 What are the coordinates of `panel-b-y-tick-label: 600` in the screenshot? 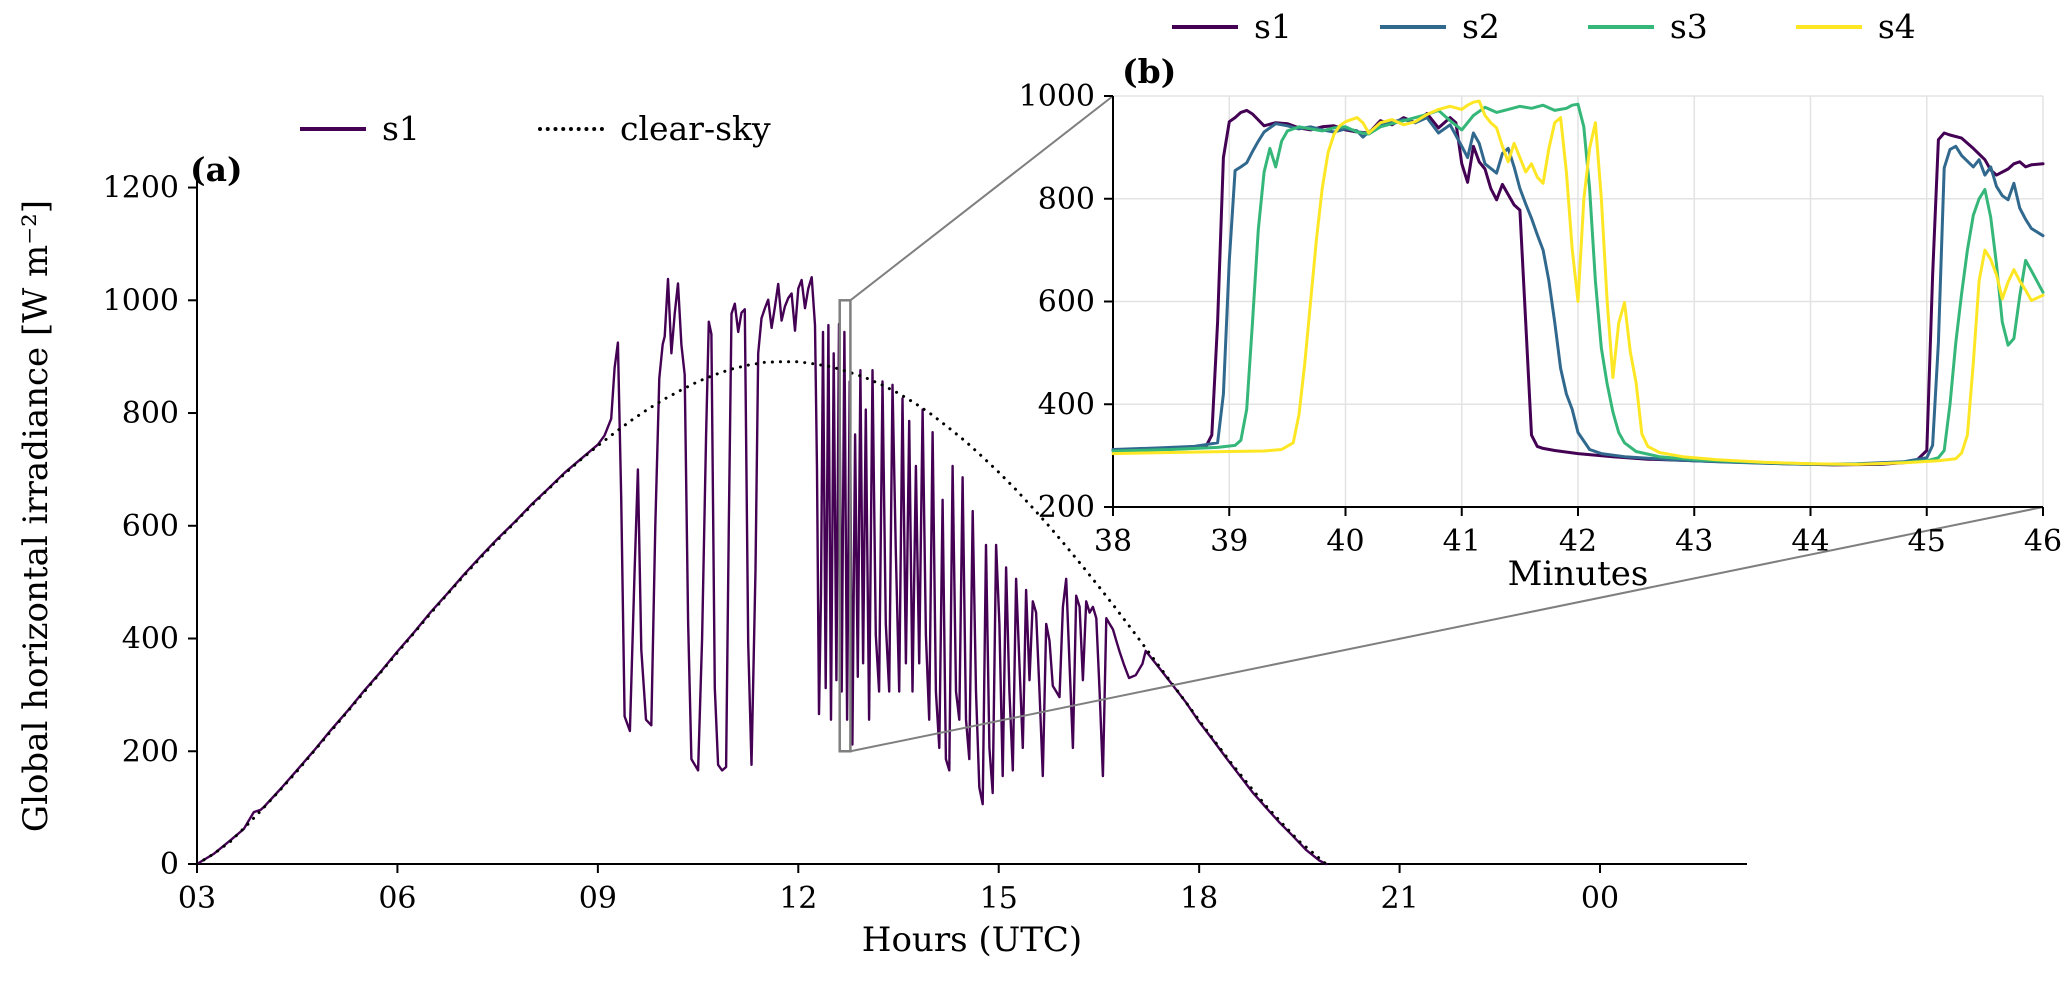 It's located at (1066, 302).